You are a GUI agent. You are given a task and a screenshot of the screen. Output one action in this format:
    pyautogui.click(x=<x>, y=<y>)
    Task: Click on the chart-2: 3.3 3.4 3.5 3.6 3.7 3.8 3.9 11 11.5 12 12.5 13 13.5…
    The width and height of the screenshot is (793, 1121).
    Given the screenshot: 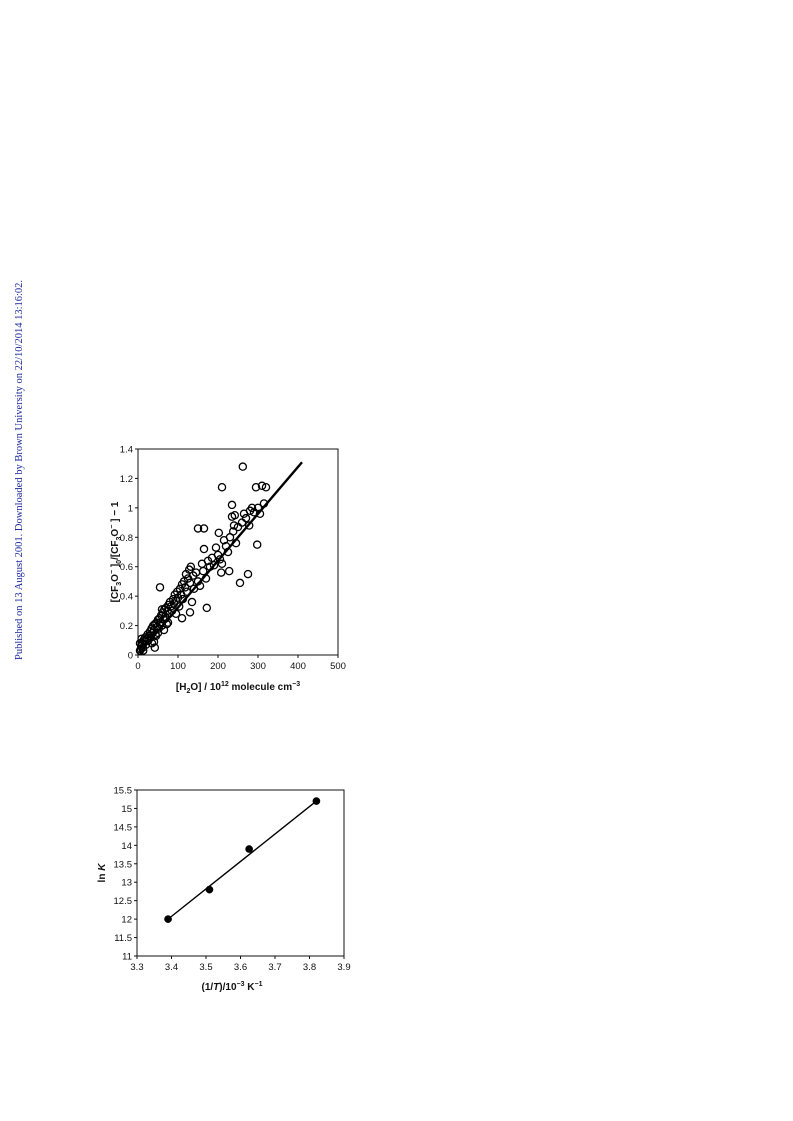 What is the action you would take?
    pyautogui.click(x=224, y=890)
    